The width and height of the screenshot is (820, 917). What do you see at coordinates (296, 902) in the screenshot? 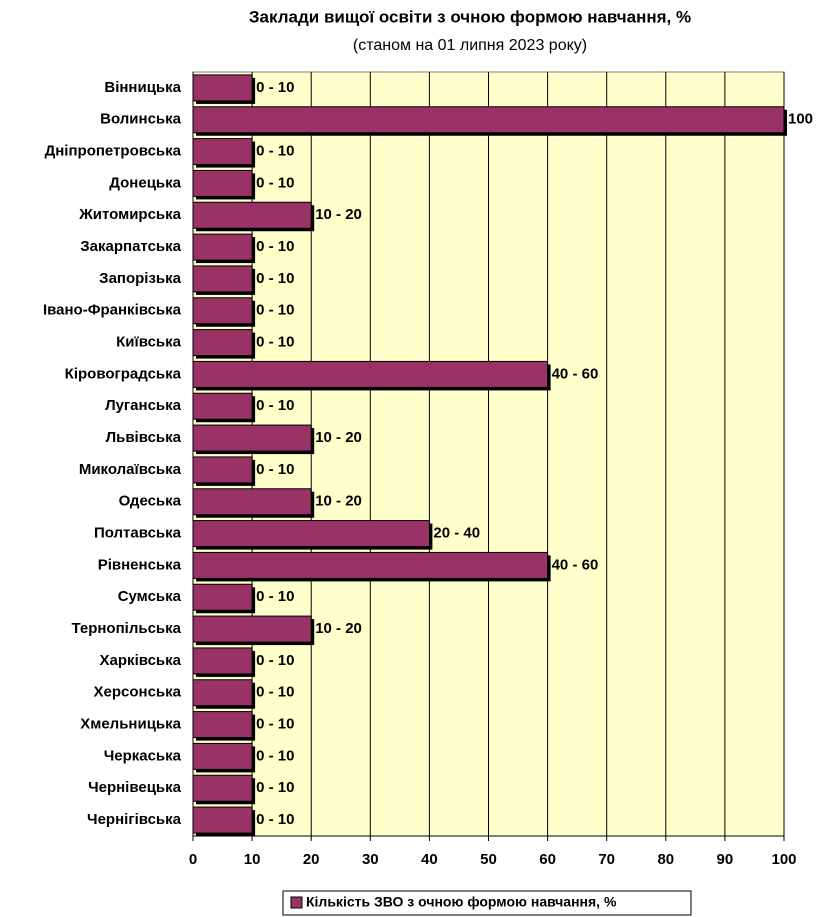
I see `legend-swatch` at bounding box center [296, 902].